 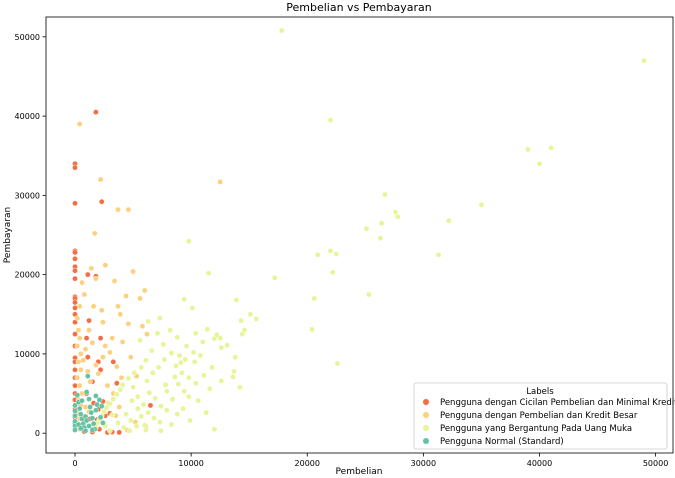 What do you see at coordinates (502, 442) in the screenshot?
I see `legend-entry-label: Pengguna Normal (Standard)` at bounding box center [502, 442].